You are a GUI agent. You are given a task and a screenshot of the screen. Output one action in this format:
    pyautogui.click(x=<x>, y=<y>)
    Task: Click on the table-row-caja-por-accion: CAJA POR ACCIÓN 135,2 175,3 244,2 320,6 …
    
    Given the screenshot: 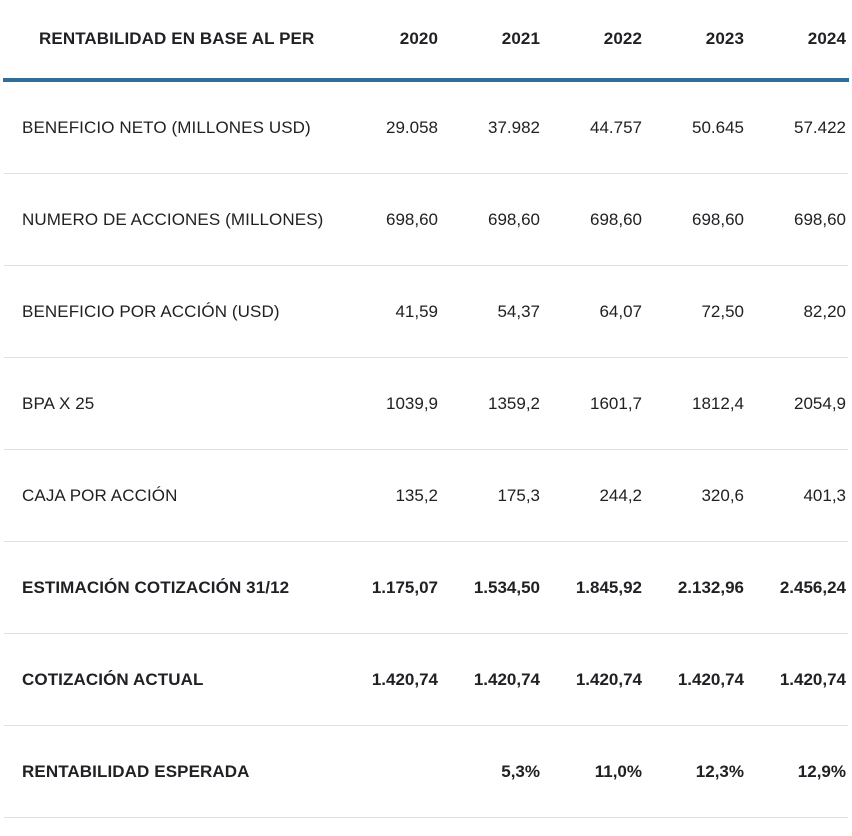 What is the action you would take?
    pyautogui.click(x=426, y=496)
    